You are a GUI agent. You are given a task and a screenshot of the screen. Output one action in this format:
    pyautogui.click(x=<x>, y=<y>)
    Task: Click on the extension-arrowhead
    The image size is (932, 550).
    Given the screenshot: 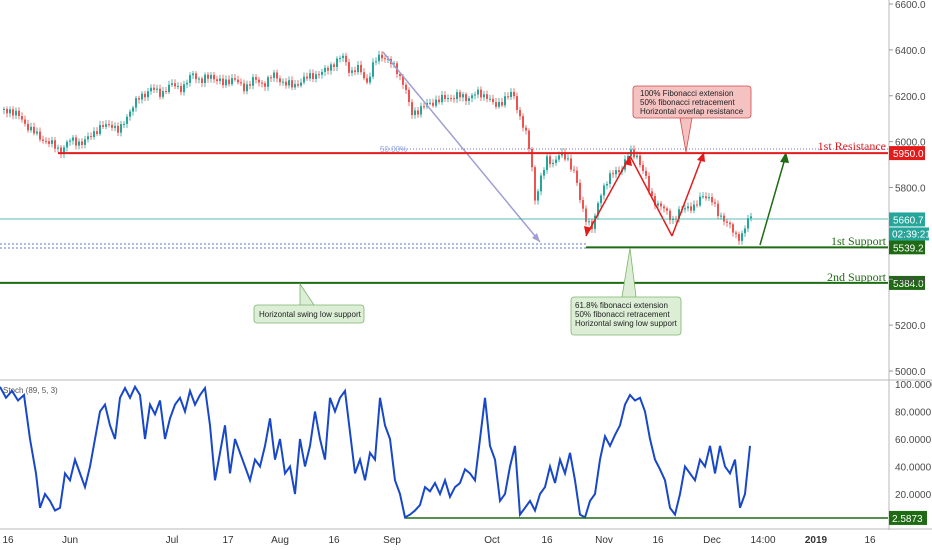 What is the action you would take?
    pyautogui.click(x=628, y=161)
    